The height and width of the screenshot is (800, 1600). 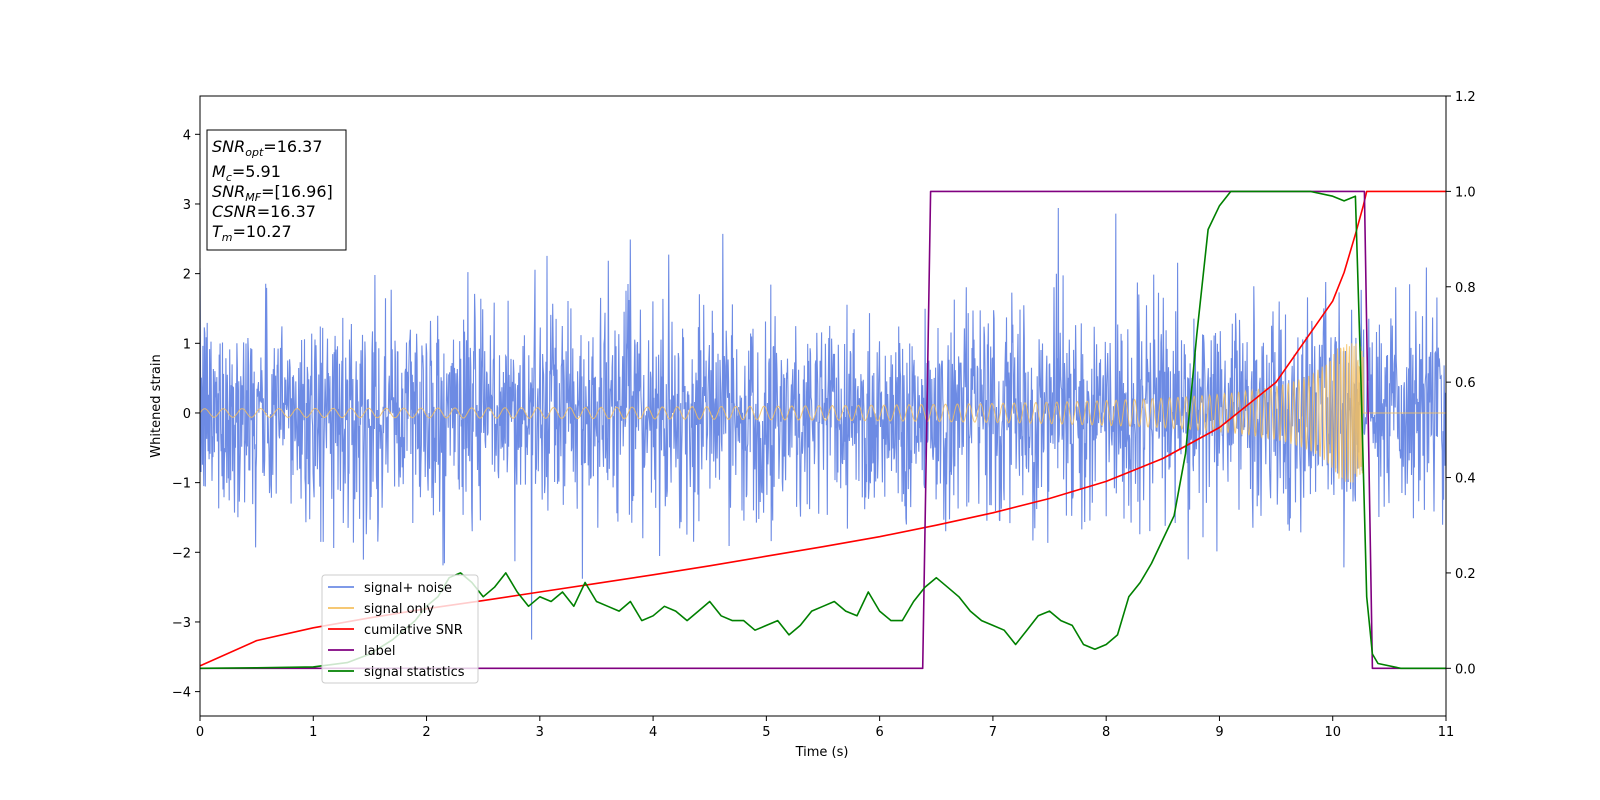 What do you see at coordinates (379, 651) in the screenshot?
I see `legend-entry: label` at bounding box center [379, 651].